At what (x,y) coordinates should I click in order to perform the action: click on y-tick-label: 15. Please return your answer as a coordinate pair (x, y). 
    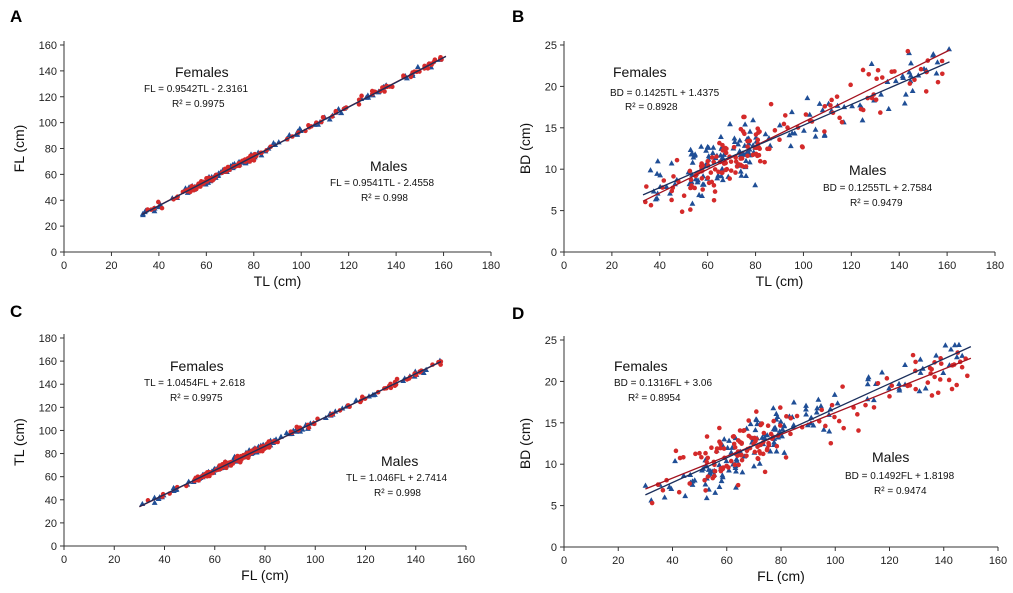
    Looking at the image, I should click on (551, 424).